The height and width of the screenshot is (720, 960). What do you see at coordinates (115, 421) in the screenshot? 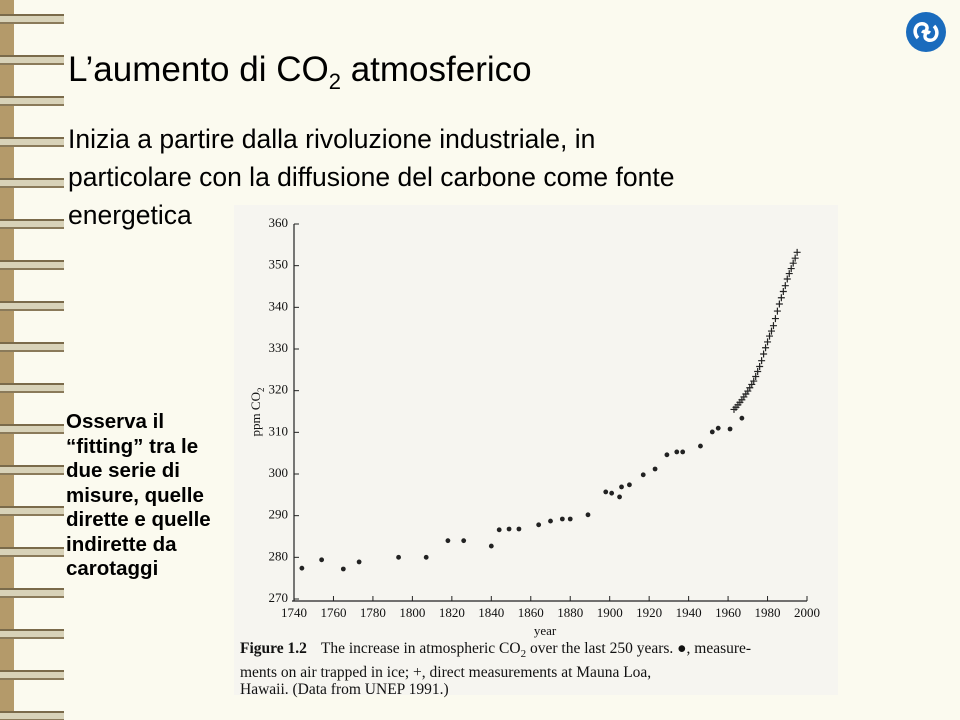
I see `side-note-line: Osserva il` at bounding box center [115, 421].